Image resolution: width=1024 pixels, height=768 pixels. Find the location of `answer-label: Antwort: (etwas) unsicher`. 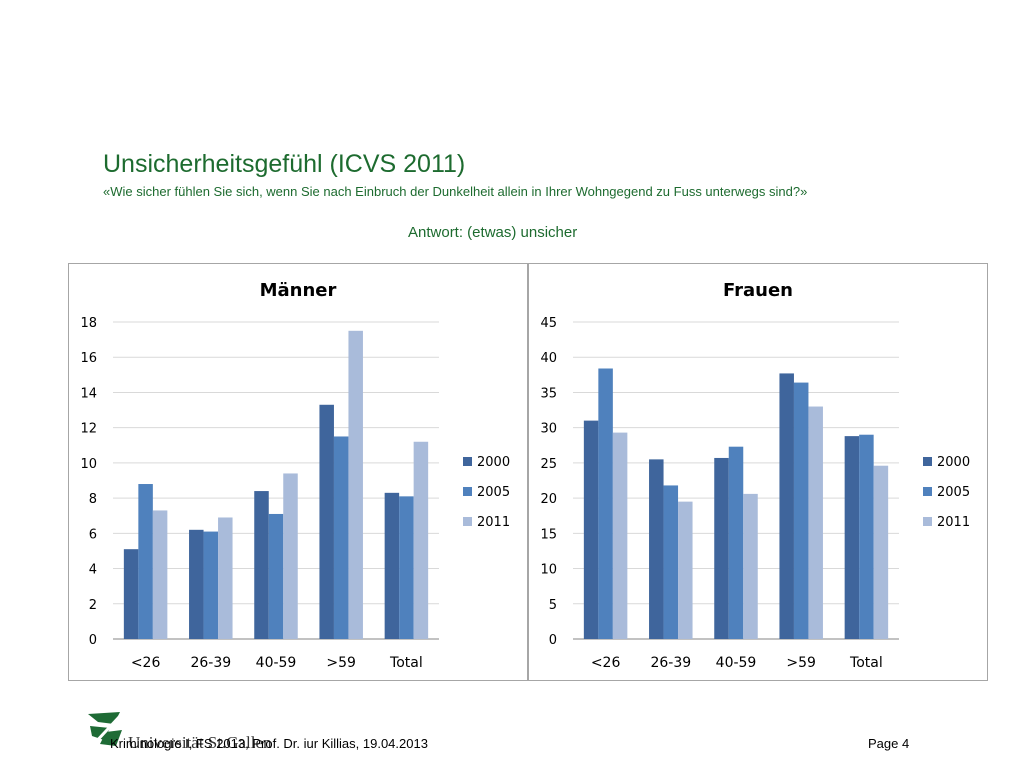

answer-label: Antwort: (etwas) unsicher is located at coordinates (493, 232).